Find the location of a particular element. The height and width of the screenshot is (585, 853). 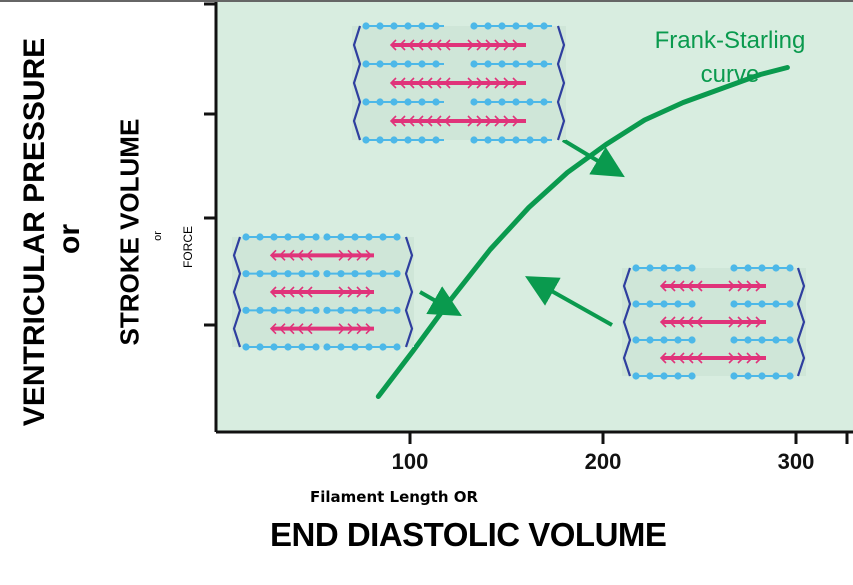

arrow-upper is located at coordinates (593, 158).